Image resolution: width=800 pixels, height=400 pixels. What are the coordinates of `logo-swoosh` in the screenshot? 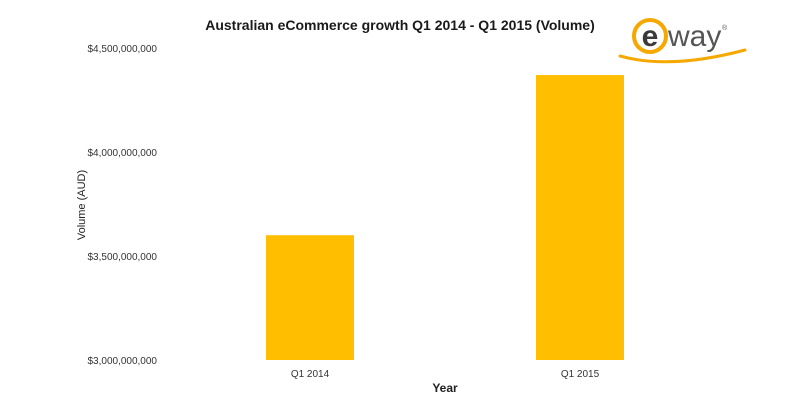 It's located at (682, 56).